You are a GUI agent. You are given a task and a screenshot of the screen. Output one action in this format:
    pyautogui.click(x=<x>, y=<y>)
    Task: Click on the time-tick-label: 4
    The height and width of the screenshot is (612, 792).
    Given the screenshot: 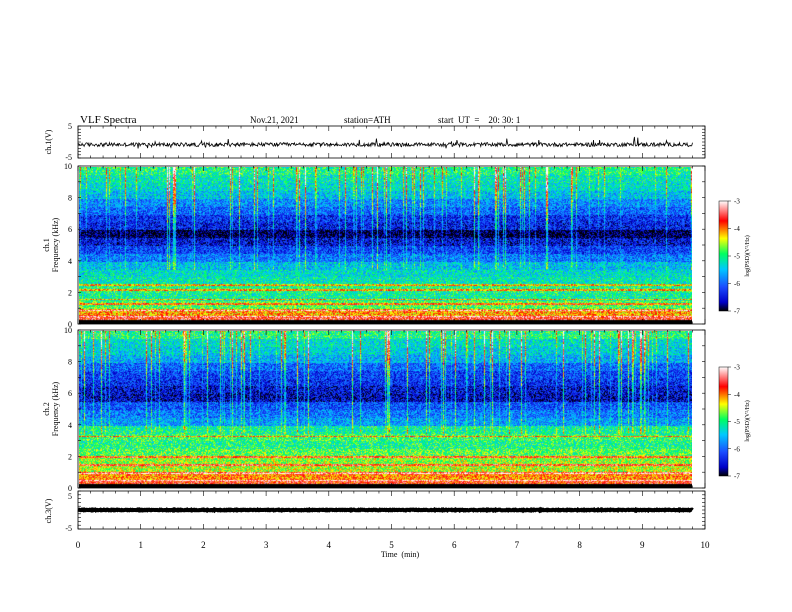 What is the action you would take?
    pyautogui.click(x=329, y=545)
    